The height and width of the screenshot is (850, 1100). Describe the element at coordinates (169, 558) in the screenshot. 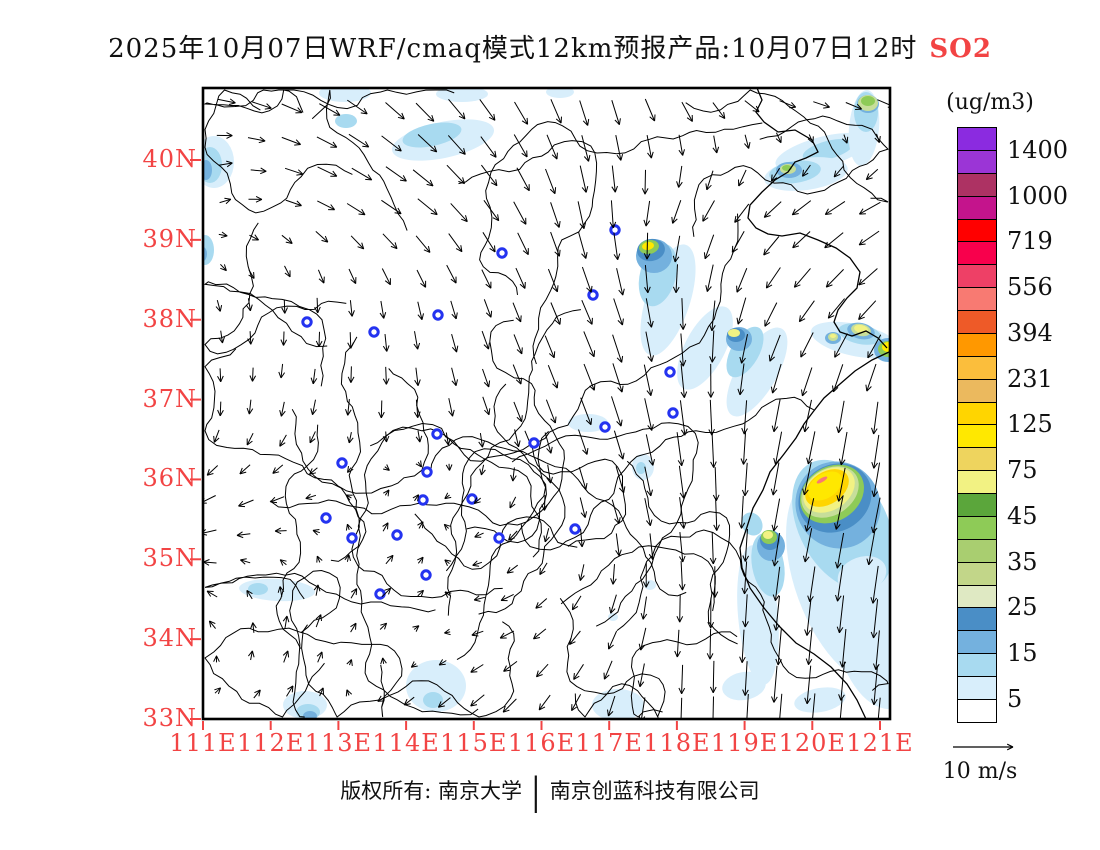

I see `lat-axis-label: 35N` at that location.